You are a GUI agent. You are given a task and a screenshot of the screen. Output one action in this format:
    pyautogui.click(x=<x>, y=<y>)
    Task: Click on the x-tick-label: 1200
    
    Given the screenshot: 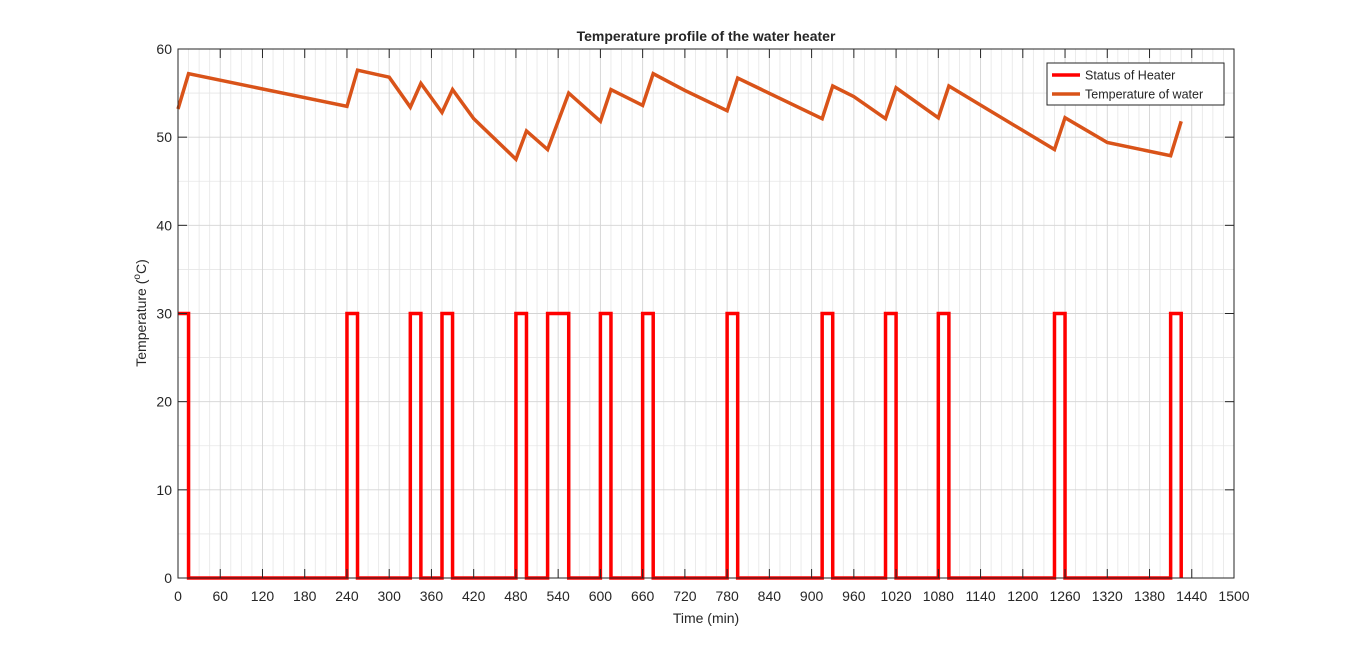 What is the action you would take?
    pyautogui.click(x=1022, y=596)
    